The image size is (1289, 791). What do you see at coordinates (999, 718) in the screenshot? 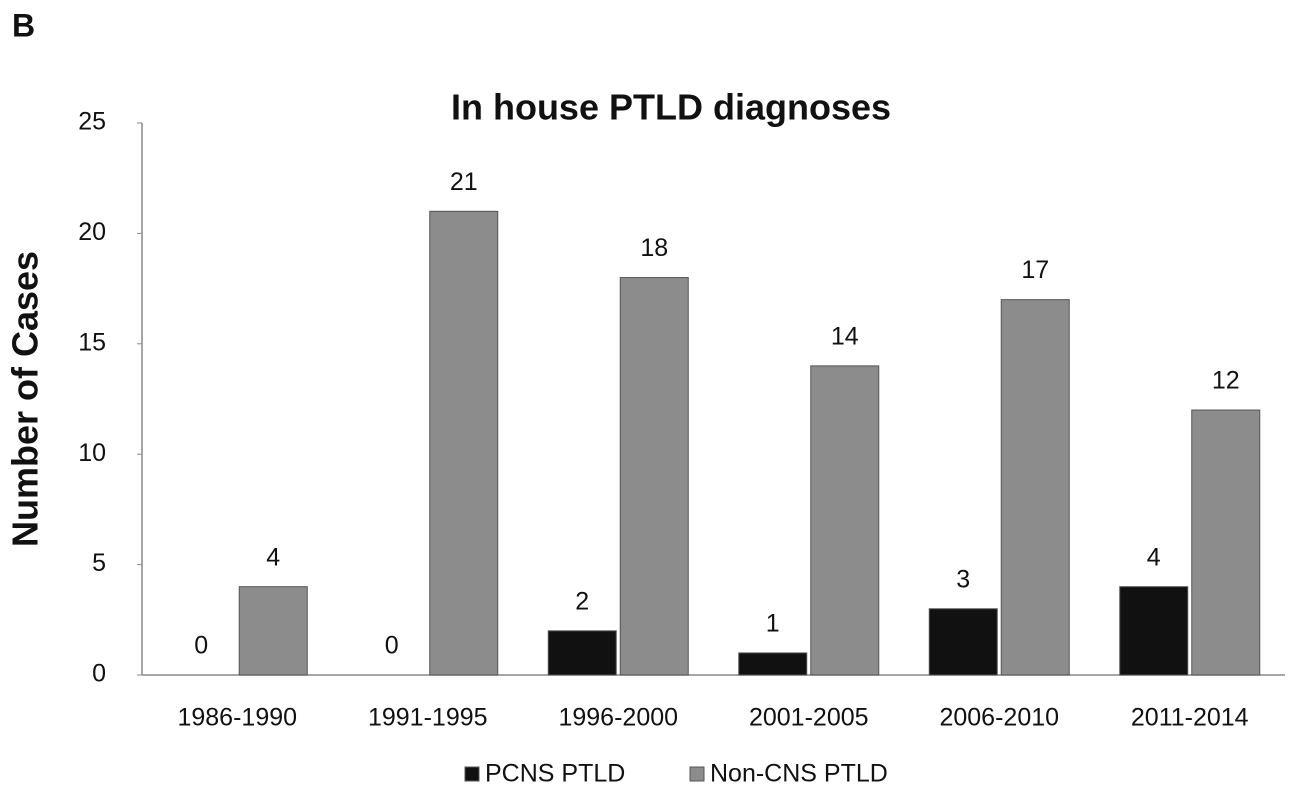
I see `x-tick-label: 2006-2010` at bounding box center [999, 718].